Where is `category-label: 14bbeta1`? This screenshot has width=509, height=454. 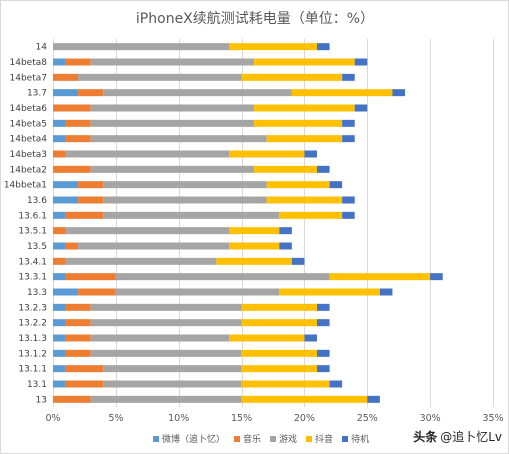 category-label: 14bbeta1 is located at coordinates (25, 186).